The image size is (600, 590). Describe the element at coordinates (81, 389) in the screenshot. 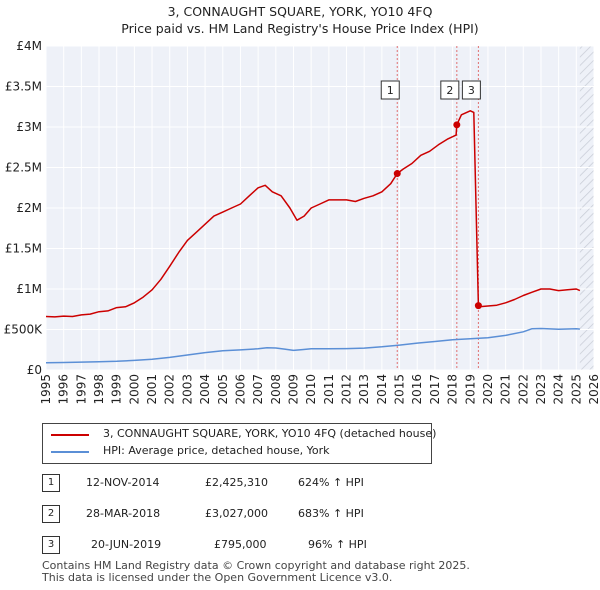

I see `x-tick-label: 1997` at that location.